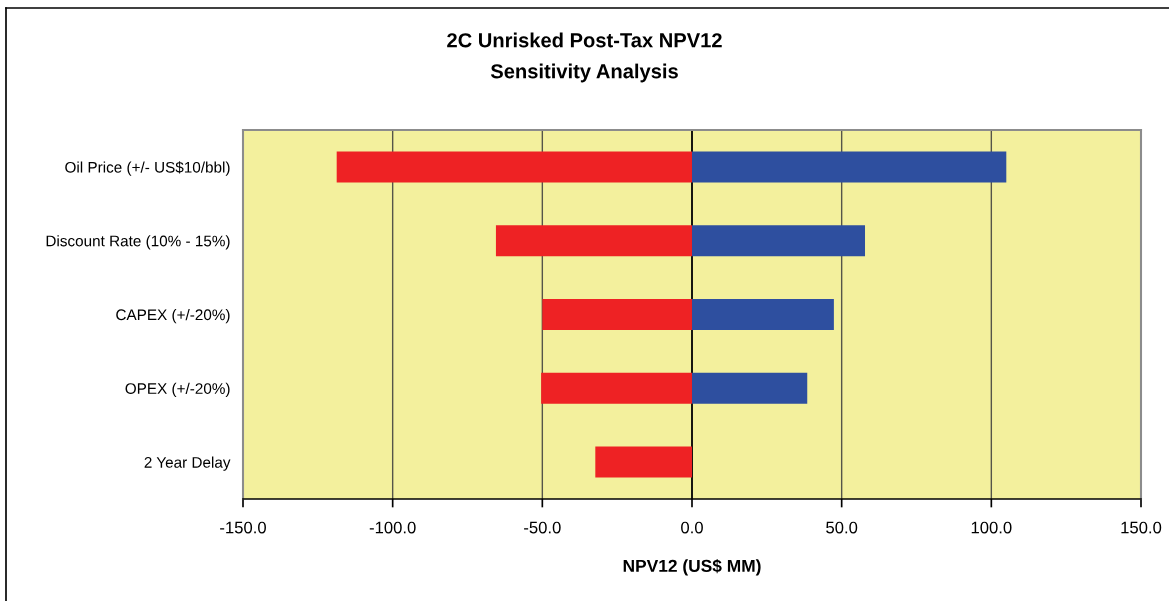 The height and width of the screenshot is (601, 1169). I want to click on chart-title: 2C Unrisked Post-Tax NPV12, so click(584, 40).